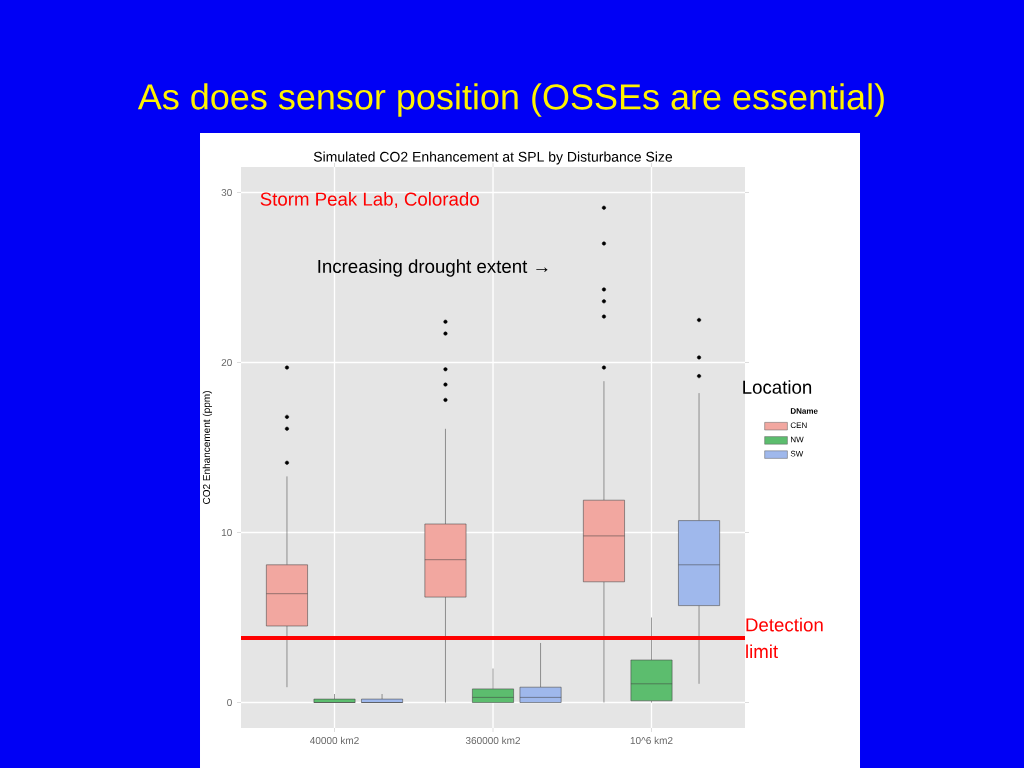  What do you see at coordinates (798, 425) in the screenshot?
I see `legend-label: CEN` at bounding box center [798, 425].